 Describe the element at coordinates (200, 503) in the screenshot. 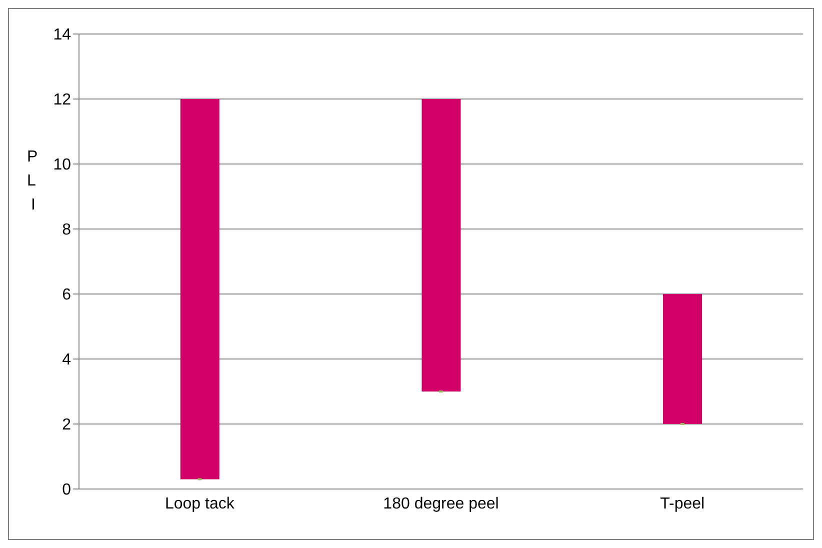

I see `x-tick-label: Loop tack` at that location.